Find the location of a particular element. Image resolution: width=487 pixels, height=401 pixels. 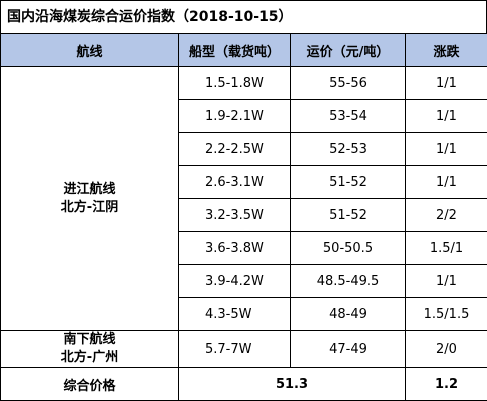

type-cell: 3.2-3.5W is located at coordinates (234, 215).